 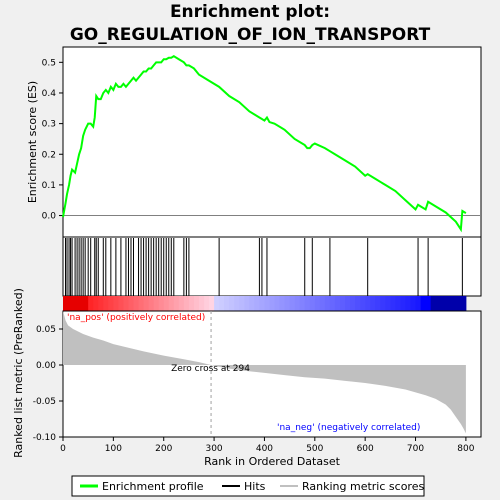 I want to click on es-y-tick-label: 0.2, so click(x=49, y=155).